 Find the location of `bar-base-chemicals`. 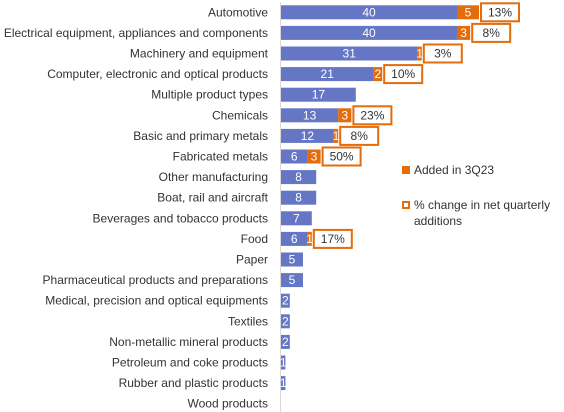

bar-base-chemicals is located at coordinates (310, 115).